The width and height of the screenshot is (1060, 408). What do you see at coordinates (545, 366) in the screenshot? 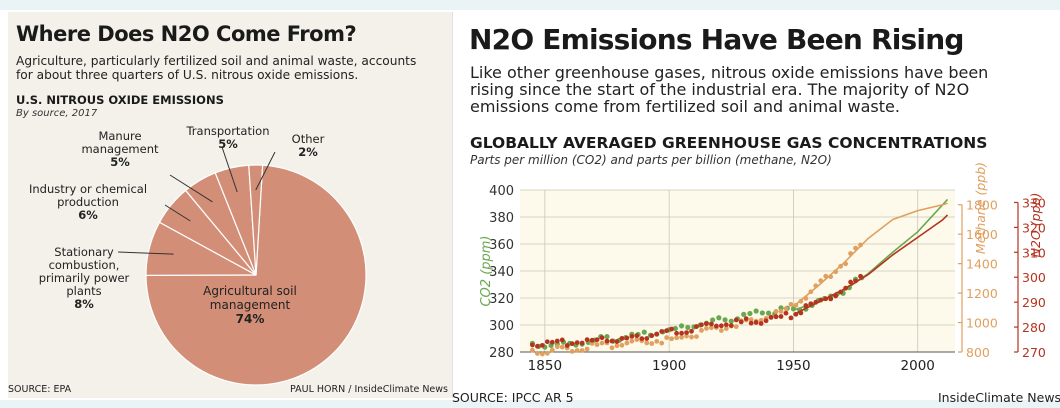
I see `x-tick-label: 1850` at bounding box center [545, 366].